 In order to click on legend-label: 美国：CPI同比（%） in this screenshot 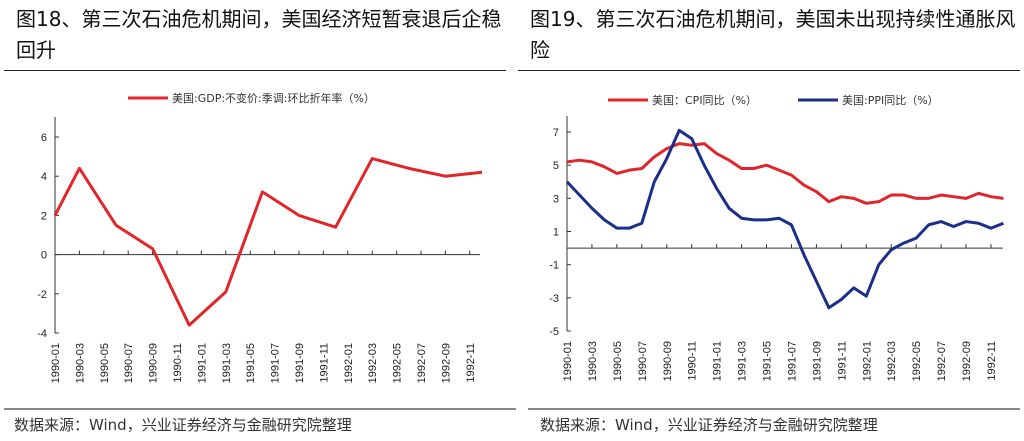, I will do `click(704, 100)`.